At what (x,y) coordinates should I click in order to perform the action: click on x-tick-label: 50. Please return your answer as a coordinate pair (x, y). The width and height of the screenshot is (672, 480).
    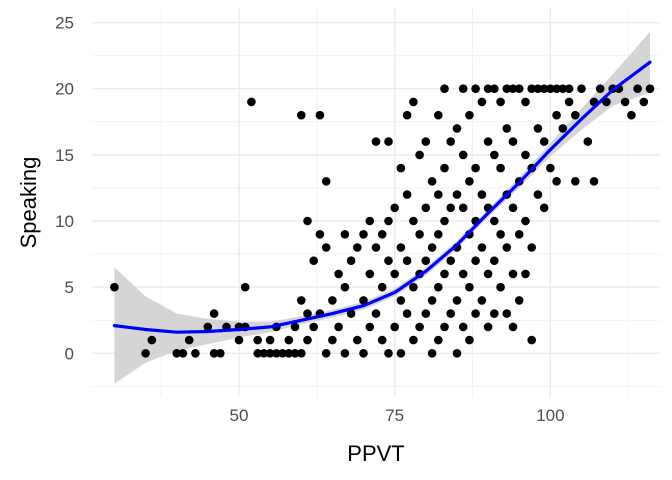
    Looking at the image, I should click on (239, 415).